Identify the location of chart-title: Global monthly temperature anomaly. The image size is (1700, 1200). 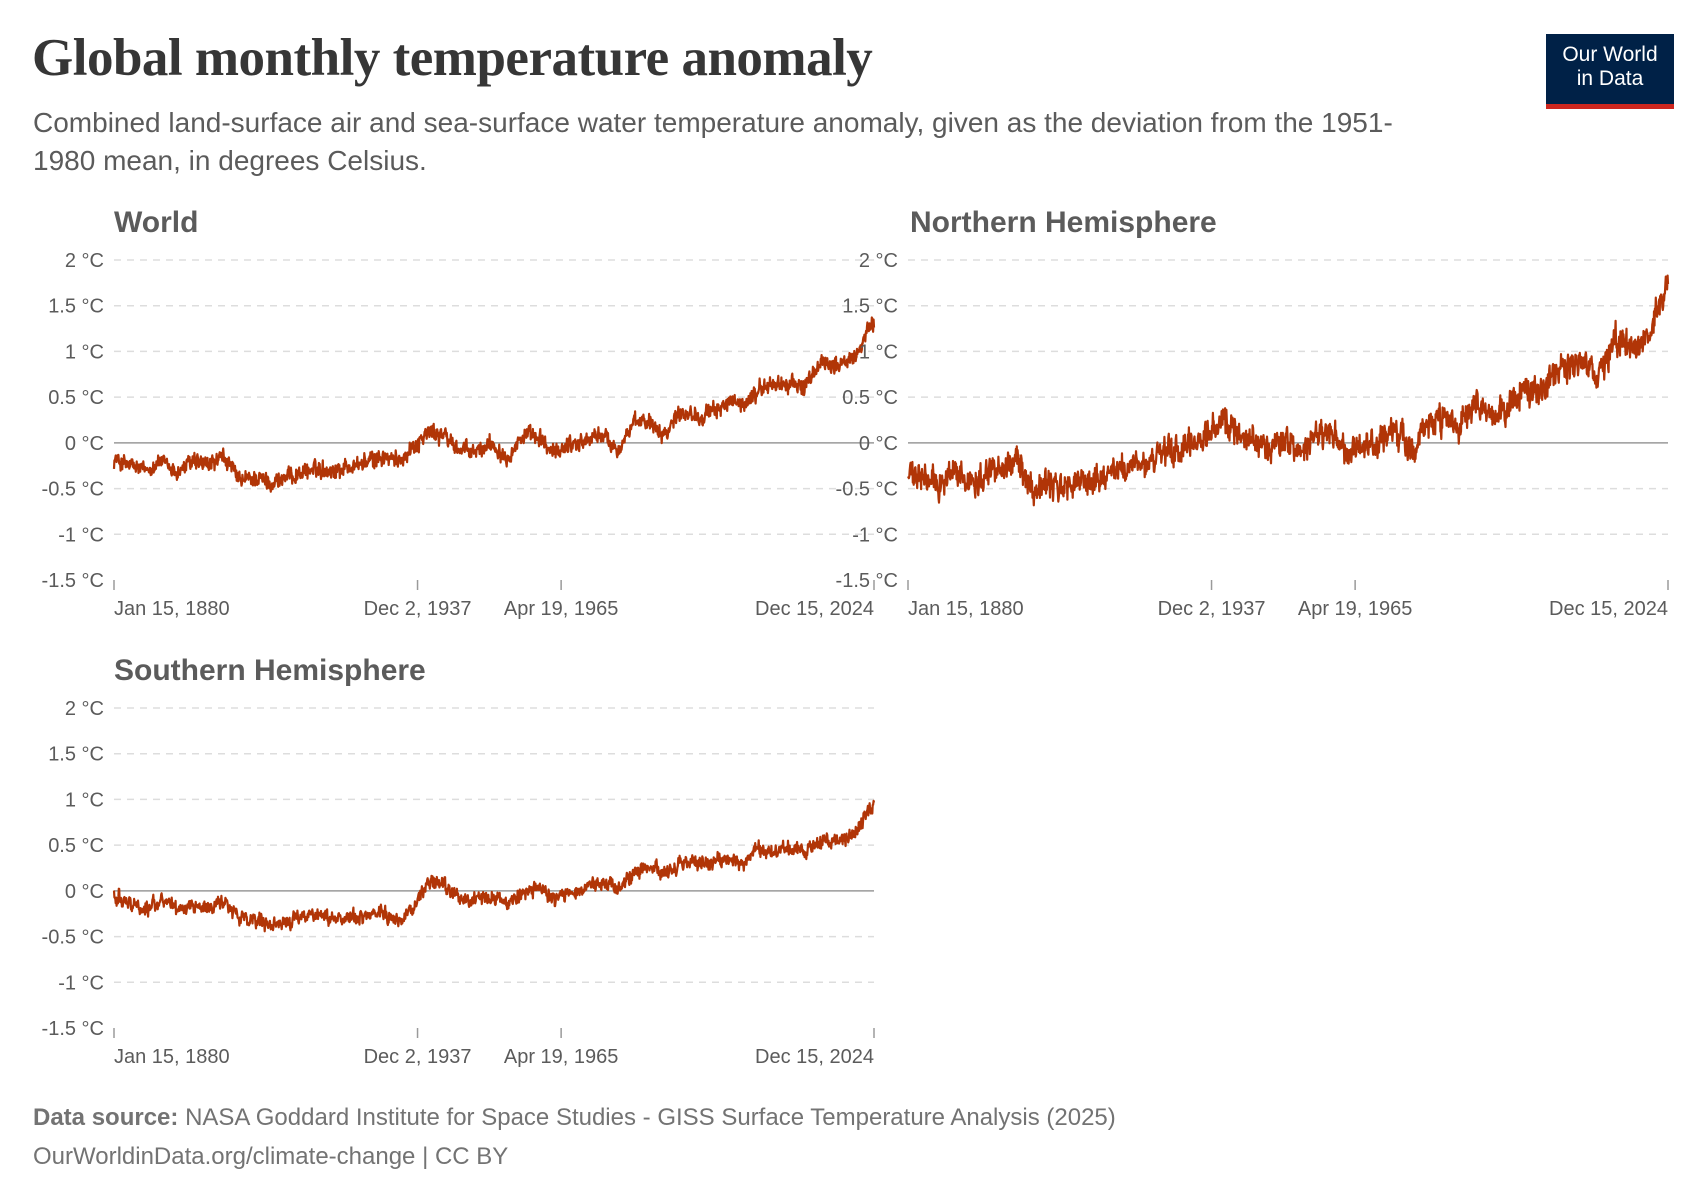
(452, 58).